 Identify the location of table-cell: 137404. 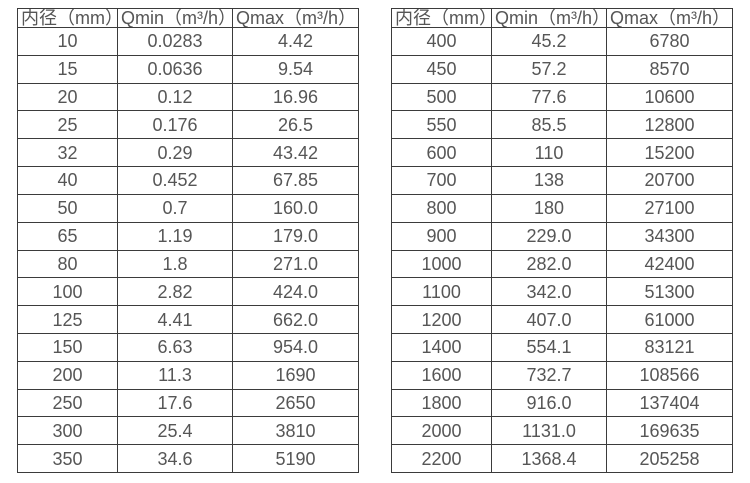
(669, 403).